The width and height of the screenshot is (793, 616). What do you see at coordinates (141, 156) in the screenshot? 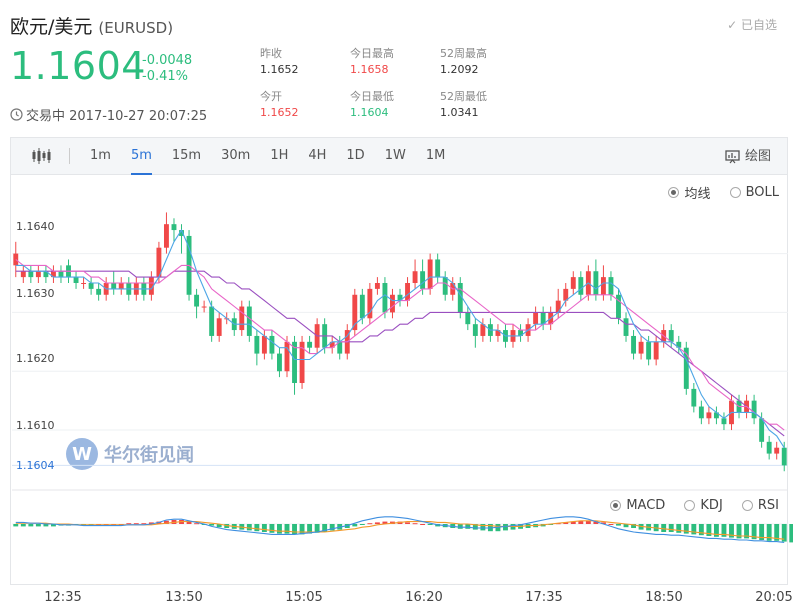
I see `period-5m: 5m` at bounding box center [141, 156].